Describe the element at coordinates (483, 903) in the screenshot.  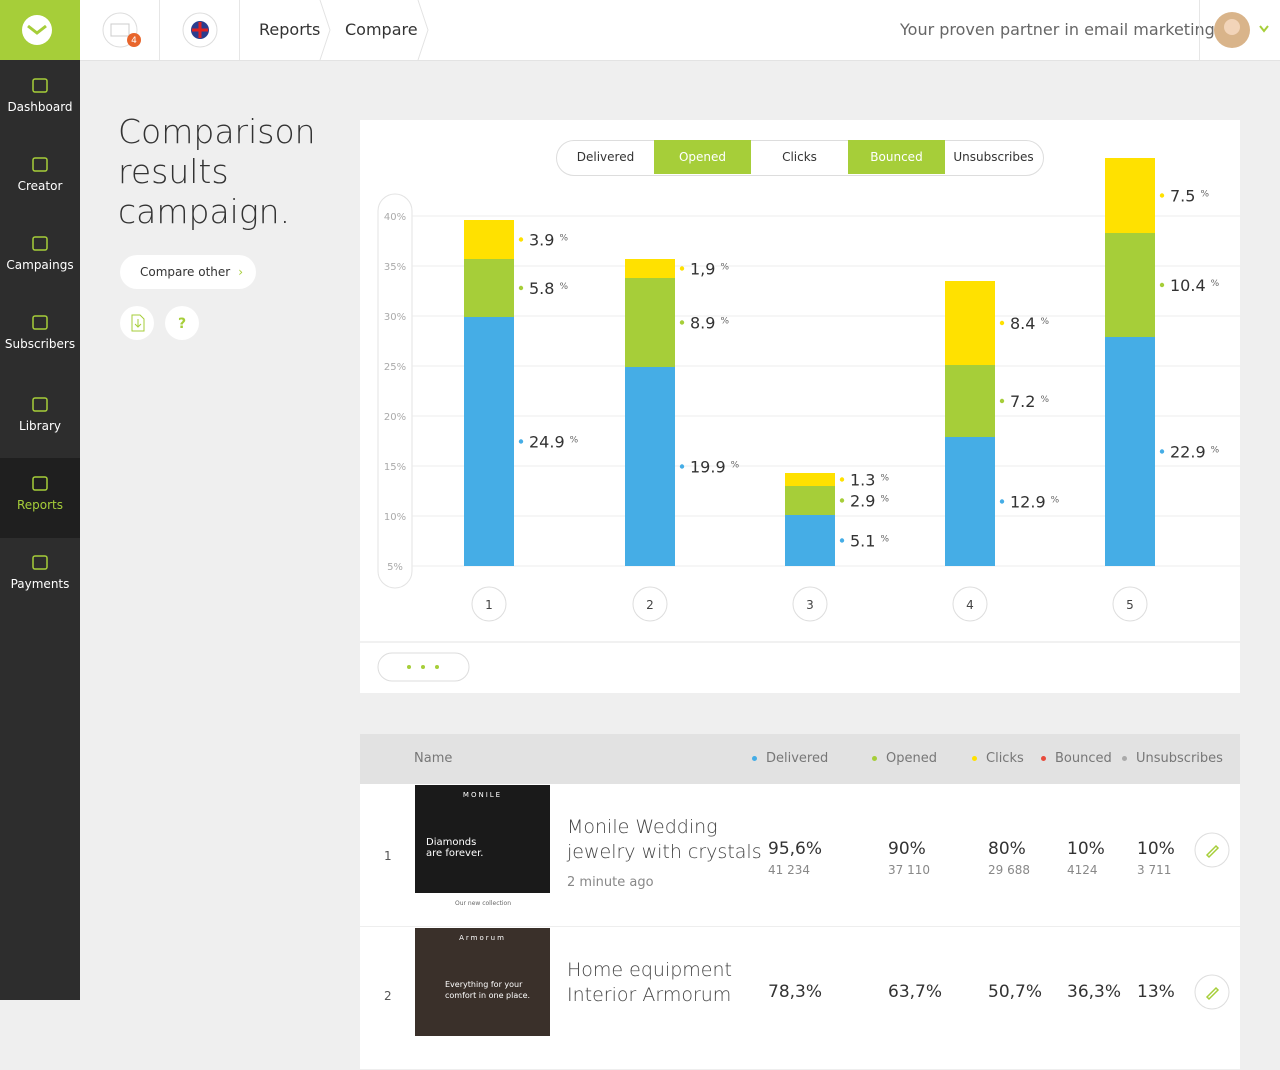
I see `thumbnail-caption: Our new collection` at that location.